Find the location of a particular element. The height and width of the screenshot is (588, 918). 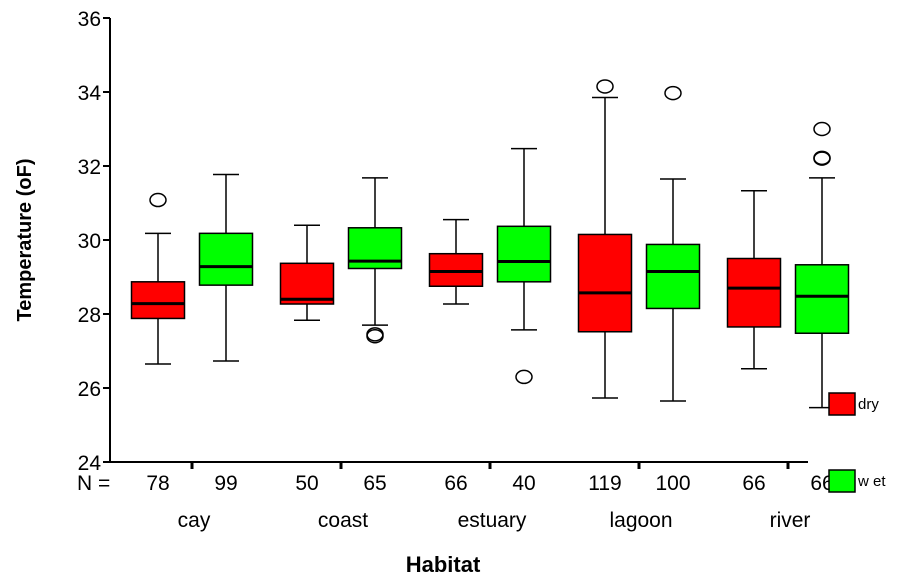

y-tick-label: 26 is located at coordinates (89, 389).